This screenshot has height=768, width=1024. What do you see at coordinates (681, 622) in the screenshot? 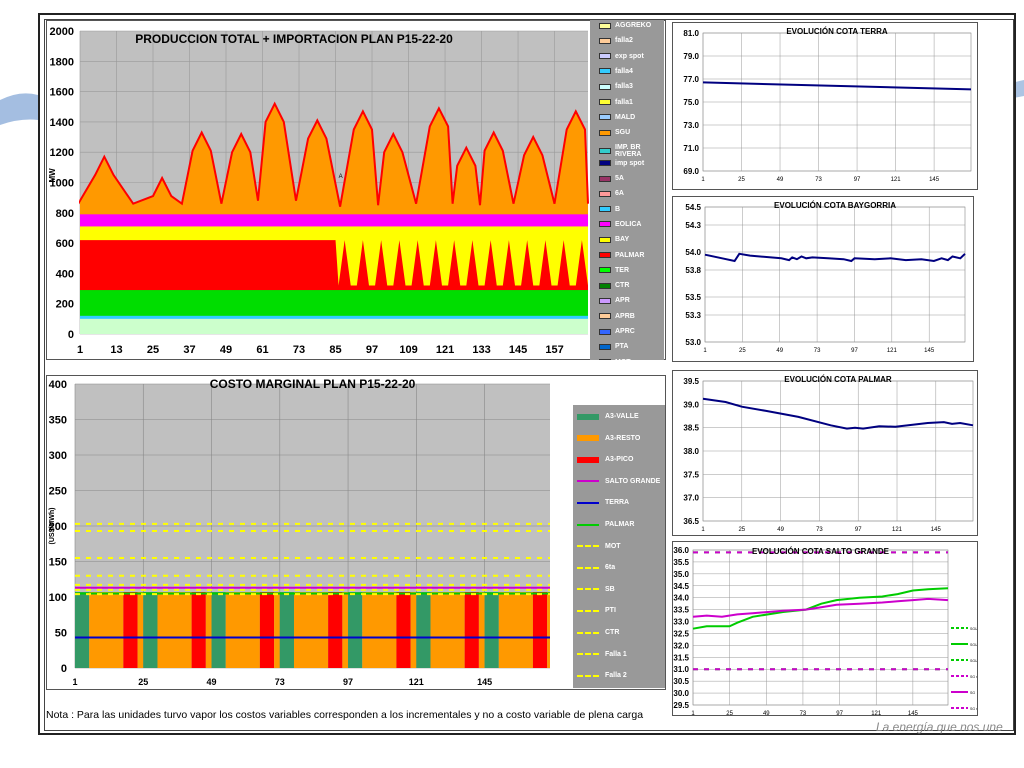
I see `y-tick-label: 33.0` at bounding box center [681, 622].